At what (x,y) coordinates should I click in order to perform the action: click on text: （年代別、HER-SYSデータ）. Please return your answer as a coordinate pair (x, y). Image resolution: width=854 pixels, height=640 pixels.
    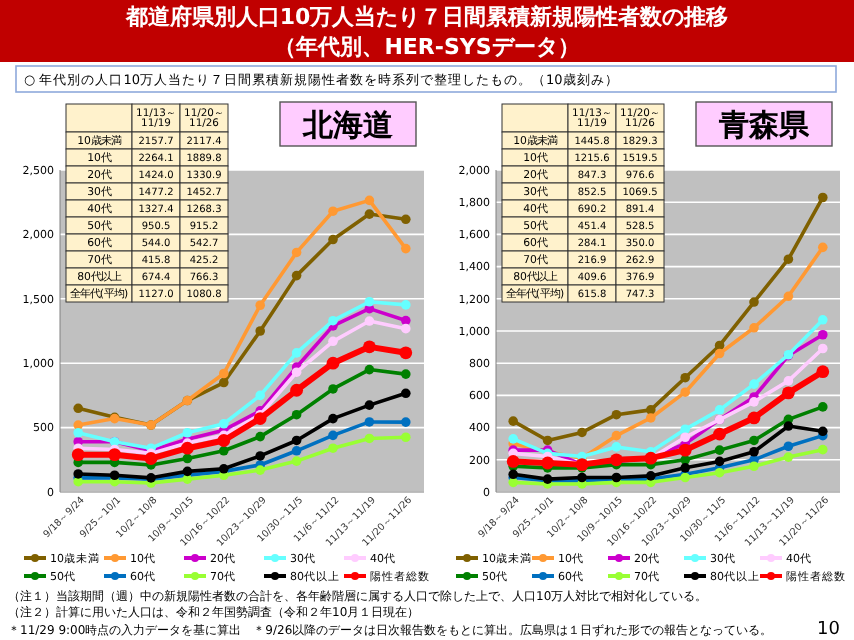
    Looking at the image, I should click on (427, 47).